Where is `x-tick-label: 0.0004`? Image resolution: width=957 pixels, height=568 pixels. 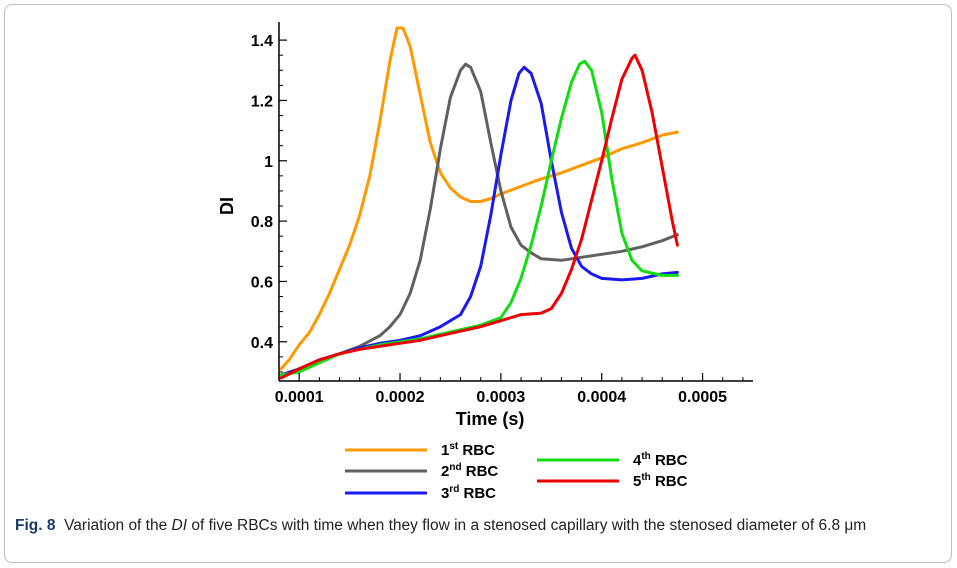
x-tick-label: 0.0004 is located at coordinates (601, 397).